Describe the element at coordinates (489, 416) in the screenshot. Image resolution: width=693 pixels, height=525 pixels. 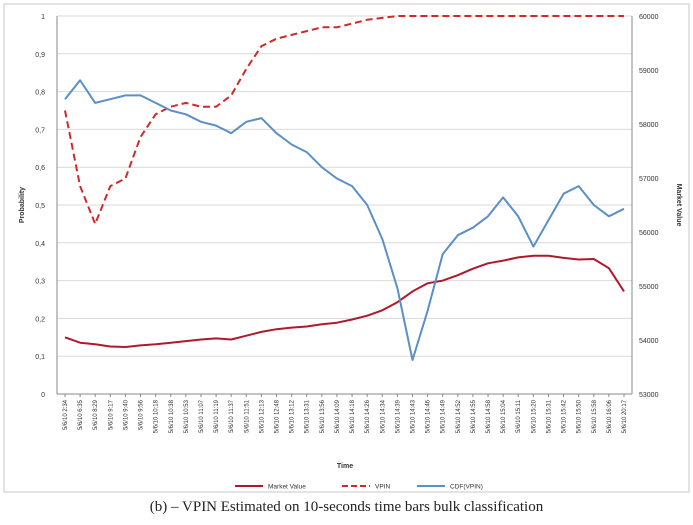
I see `x-tick-label: 5/6/10 14:58` at that location.